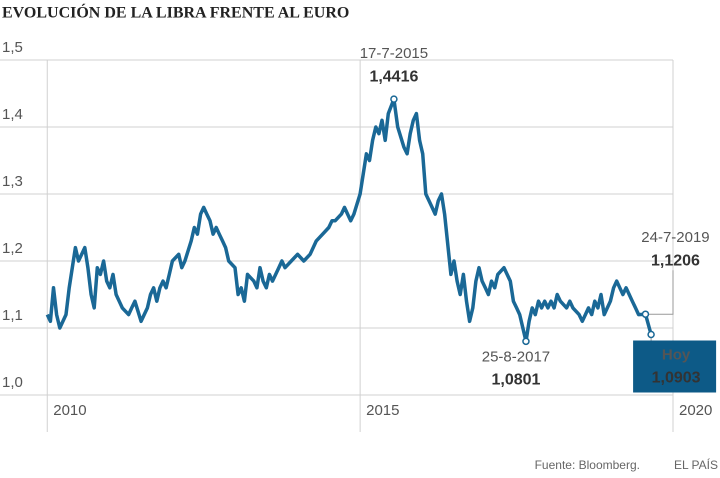  Describe the element at coordinates (12, 47) in the screenshot. I see `y-tick-label: 1,5` at that location.